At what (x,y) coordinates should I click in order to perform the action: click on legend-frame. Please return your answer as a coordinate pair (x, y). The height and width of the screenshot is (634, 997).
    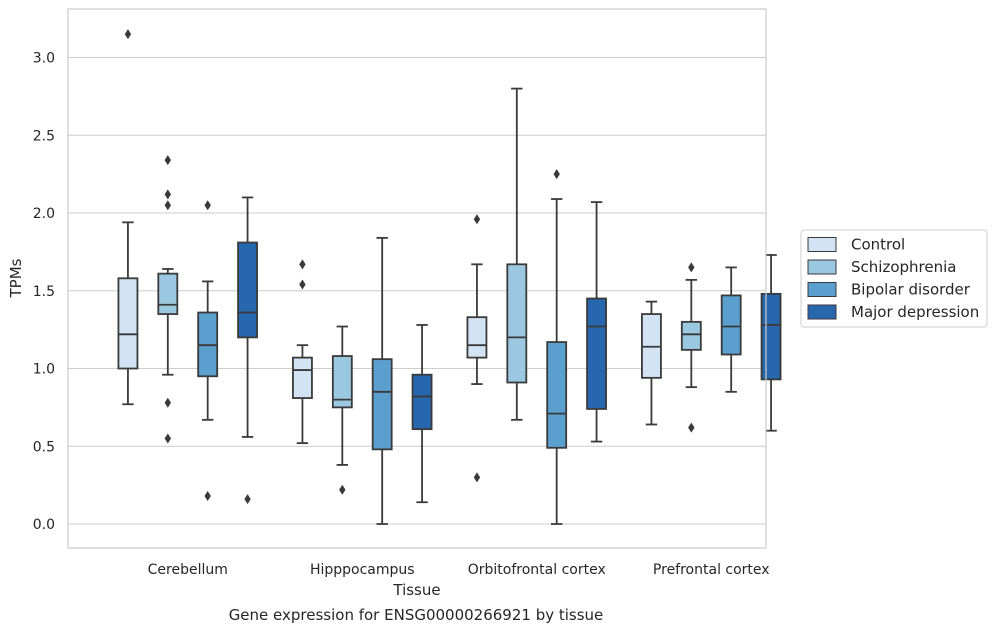
    Looking at the image, I should click on (894, 278).